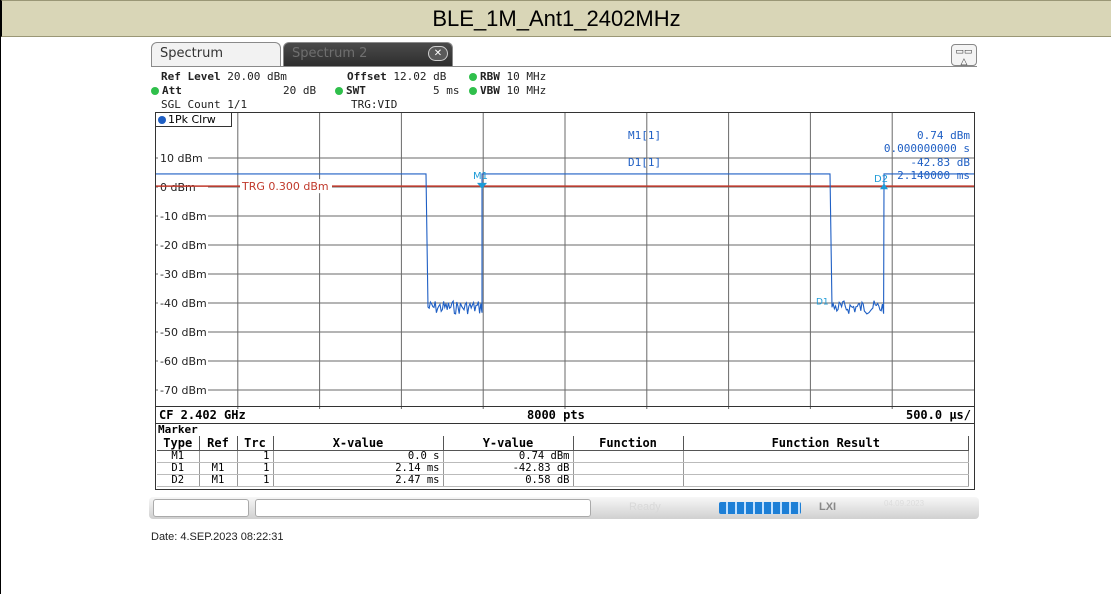 This screenshot has height=594, width=1111. Describe the element at coordinates (508, 443) in the screenshot. I see `col-y-value: Y-value` at that location.